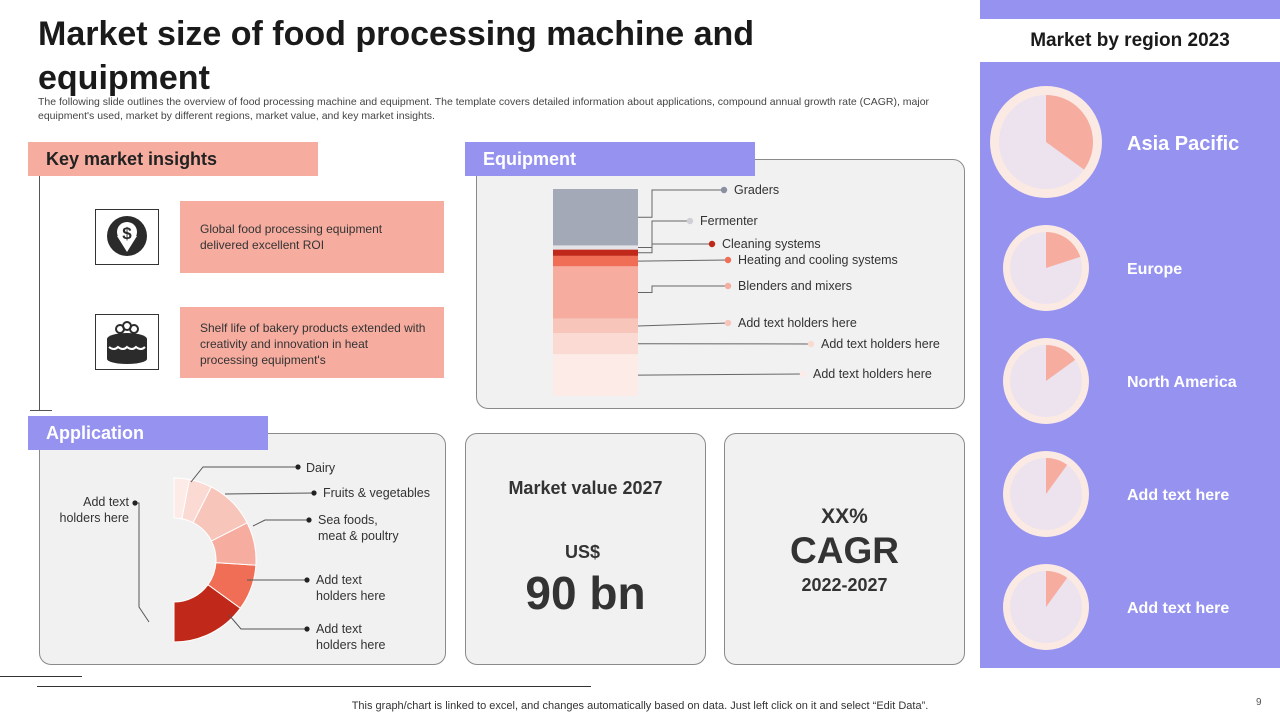  Describe the element at coordinates (1130, 40) in the screenshot. I see `region-header: Market by region 2023` at that location.